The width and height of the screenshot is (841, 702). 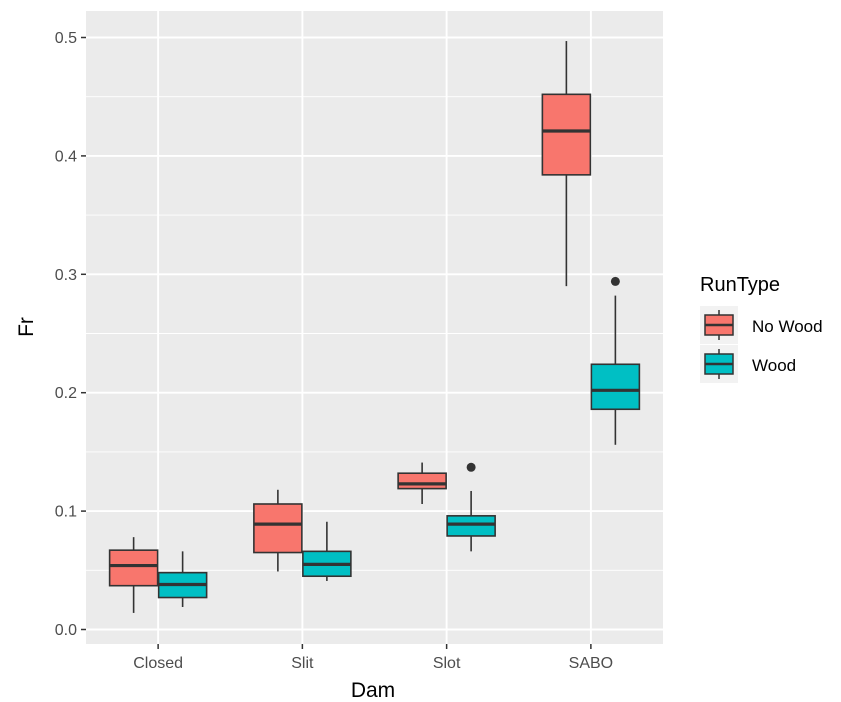 What do you see at coordinates (158, 663) in the screenshot?
I see `x-tick-label: Closed` at bounding box center [158, 663].